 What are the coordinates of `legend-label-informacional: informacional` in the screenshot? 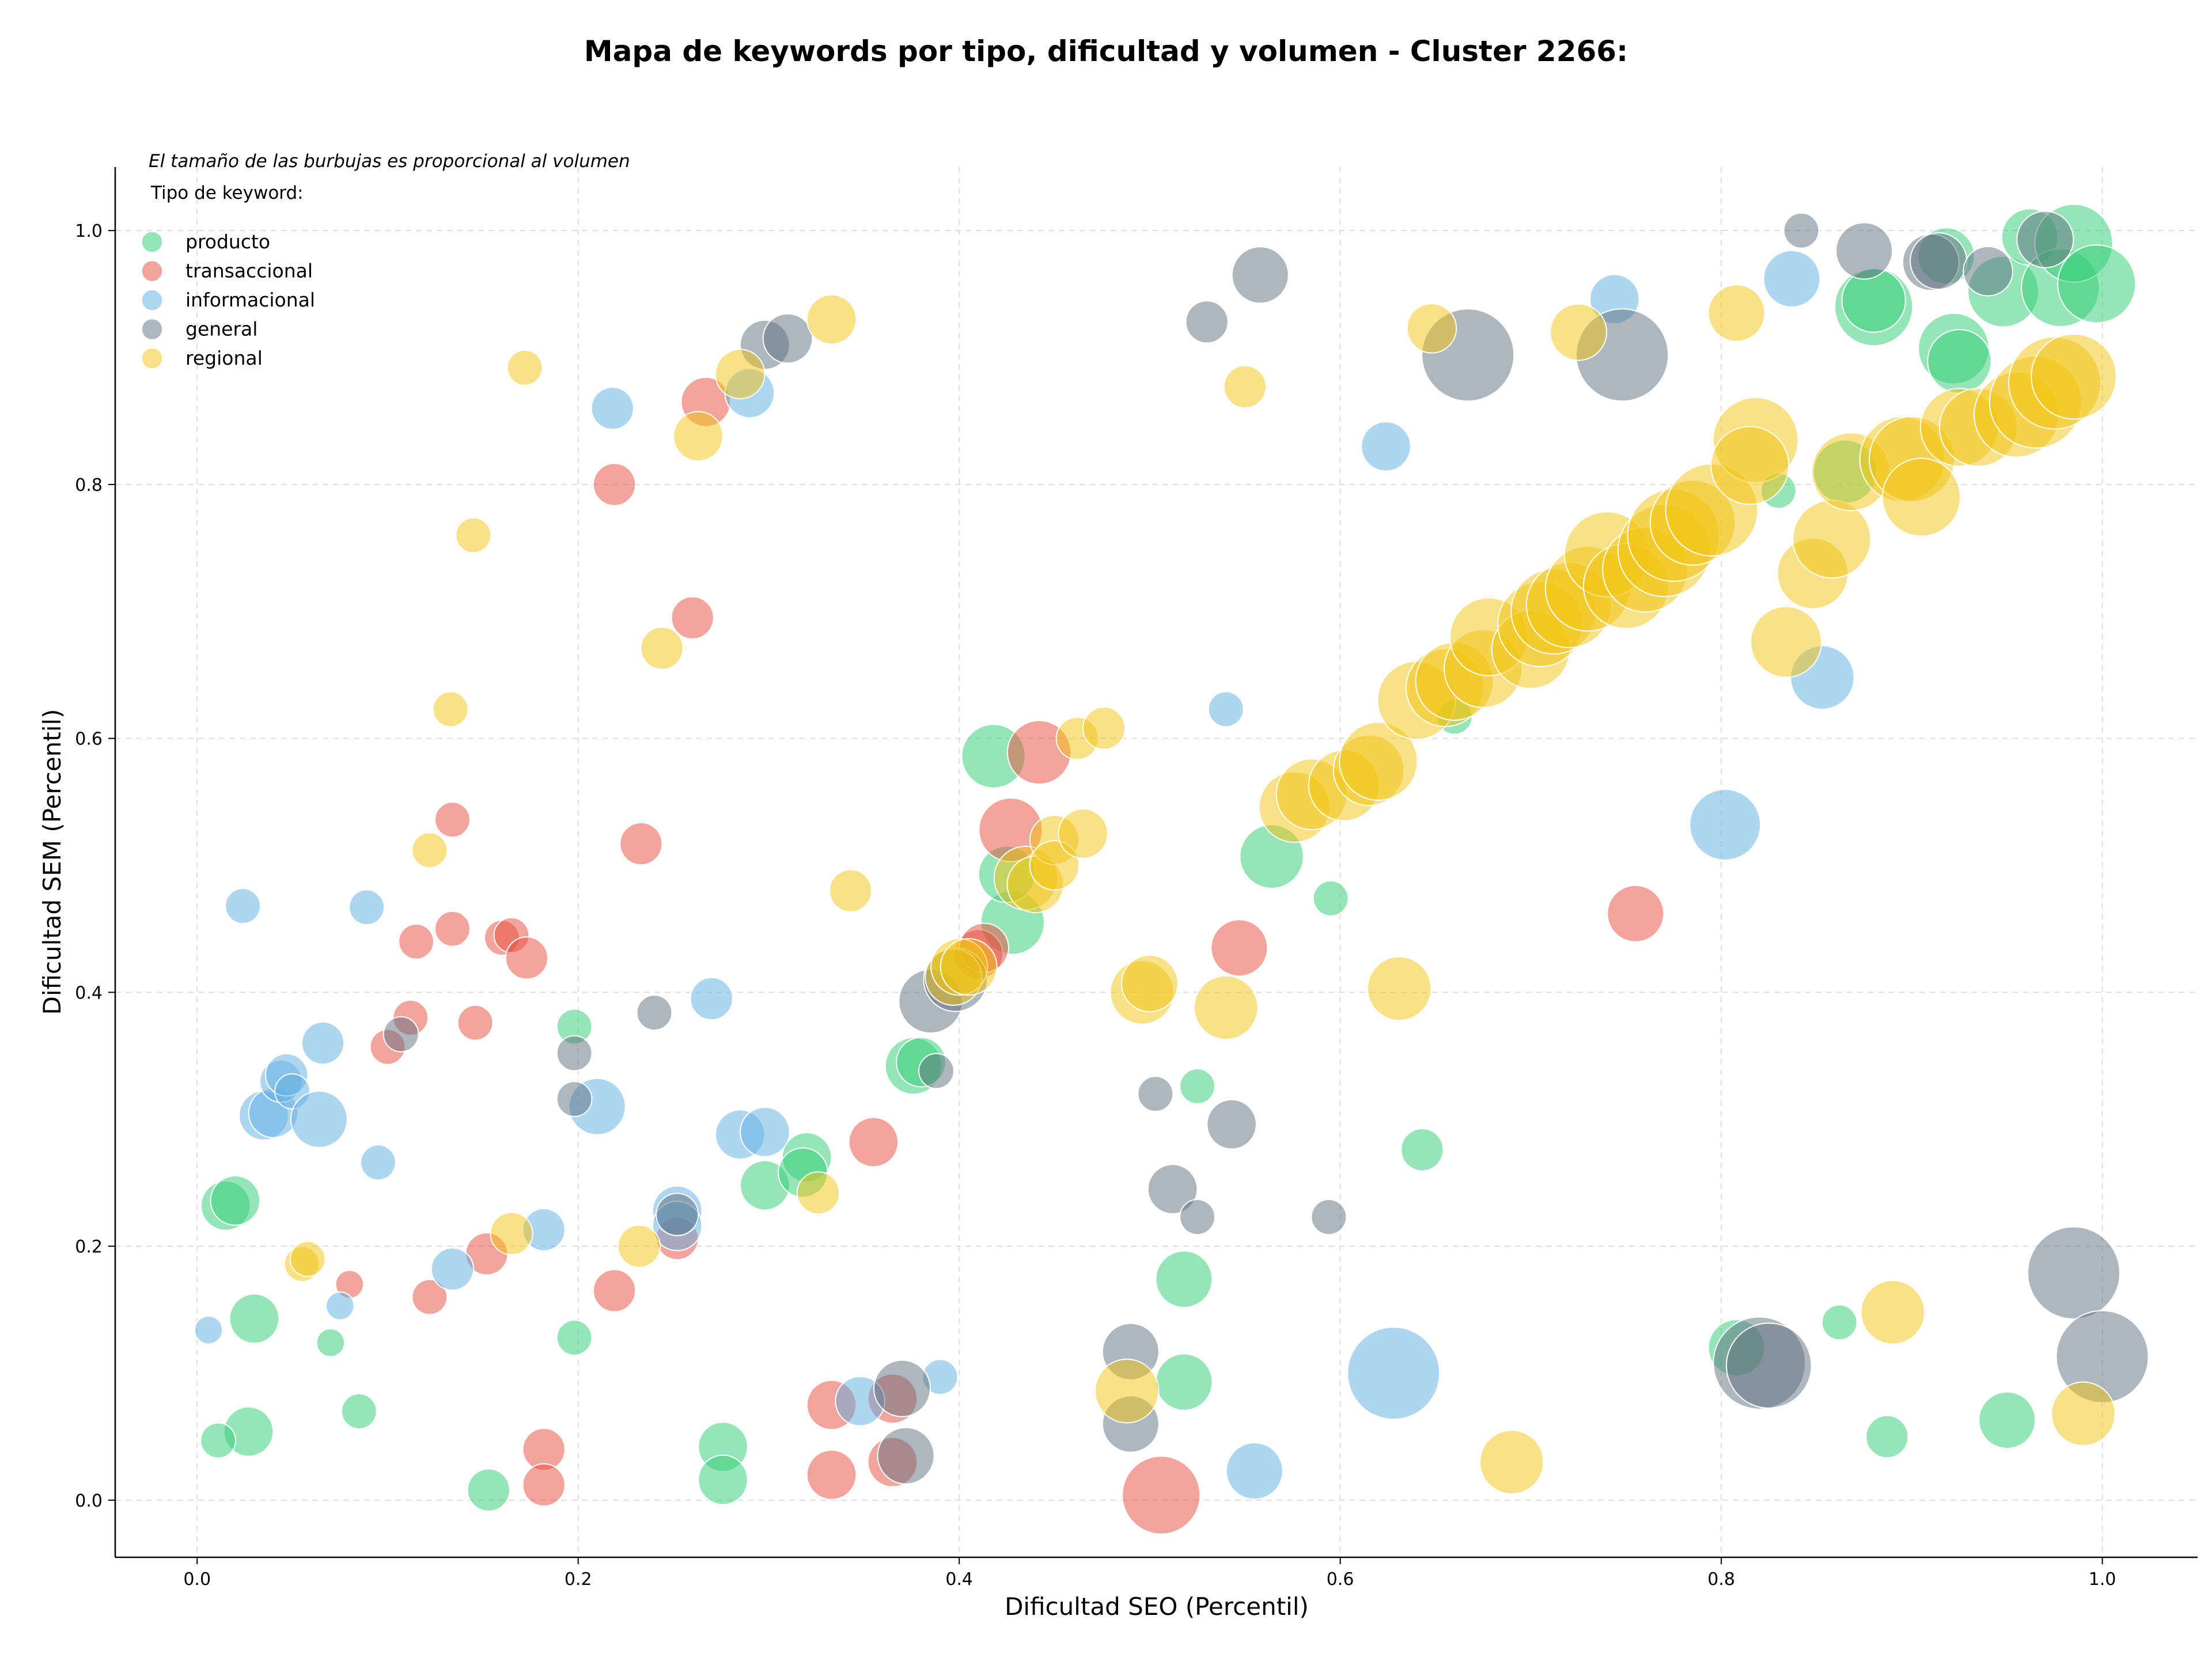 It's located at (250, 300).